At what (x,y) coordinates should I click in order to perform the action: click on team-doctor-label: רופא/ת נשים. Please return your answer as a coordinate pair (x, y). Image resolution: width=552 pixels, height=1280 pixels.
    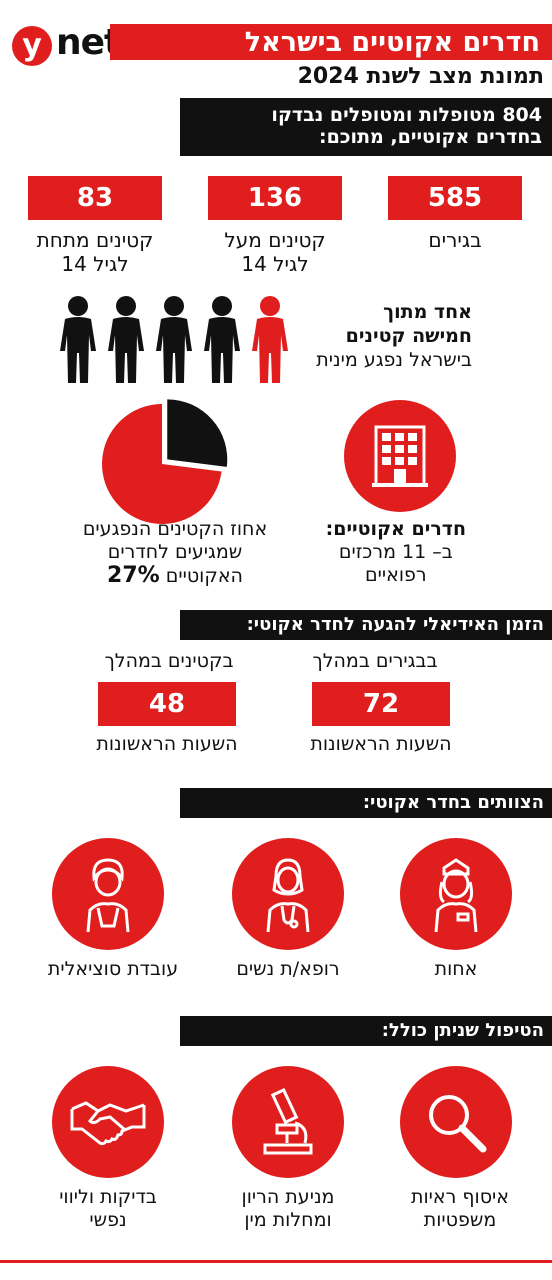
    Looking at the image, I should click on (288, 969).